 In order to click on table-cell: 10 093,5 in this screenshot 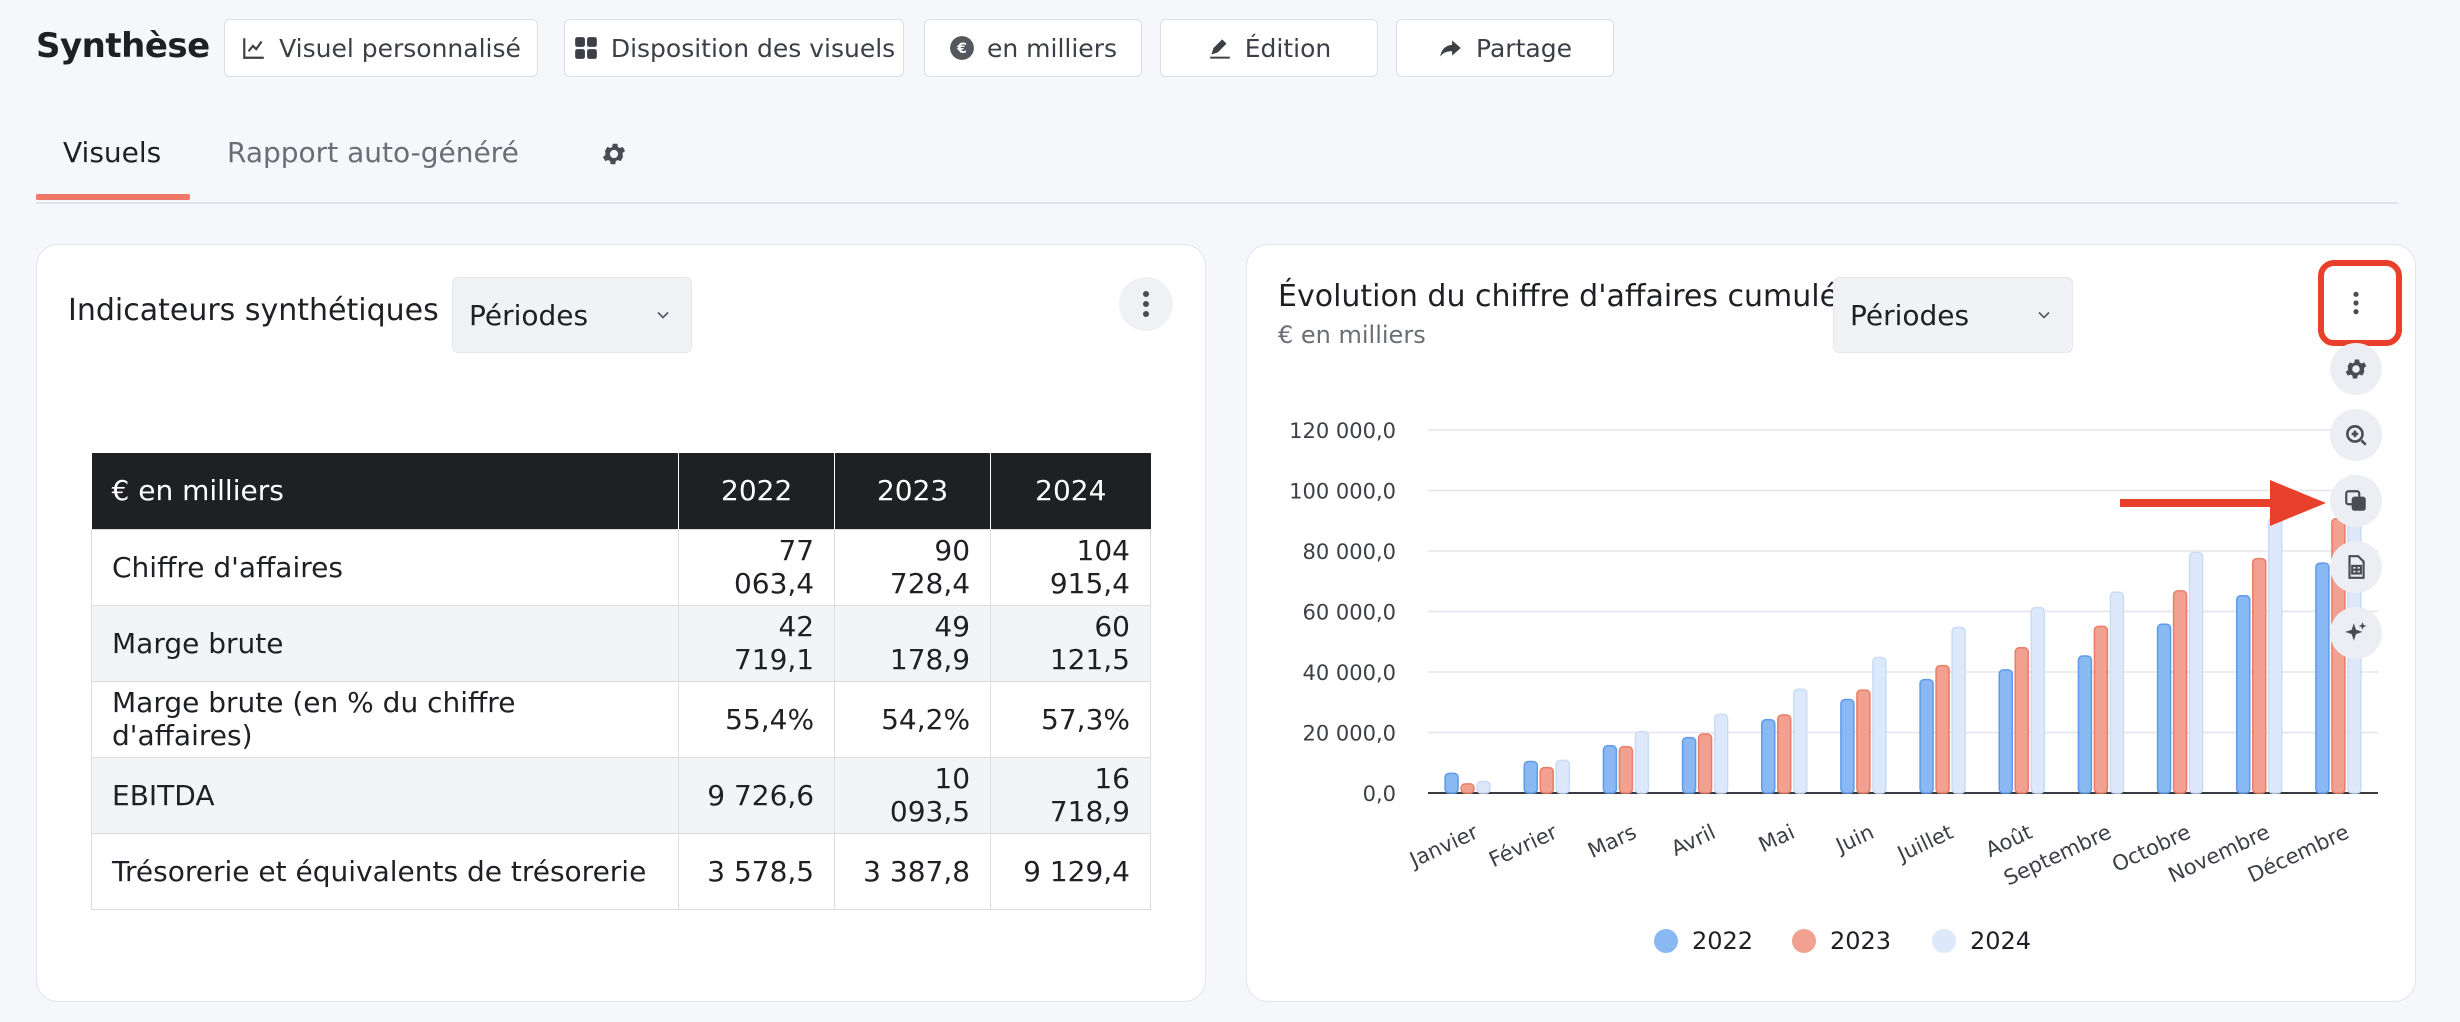, I will do `click(913, 795)`.